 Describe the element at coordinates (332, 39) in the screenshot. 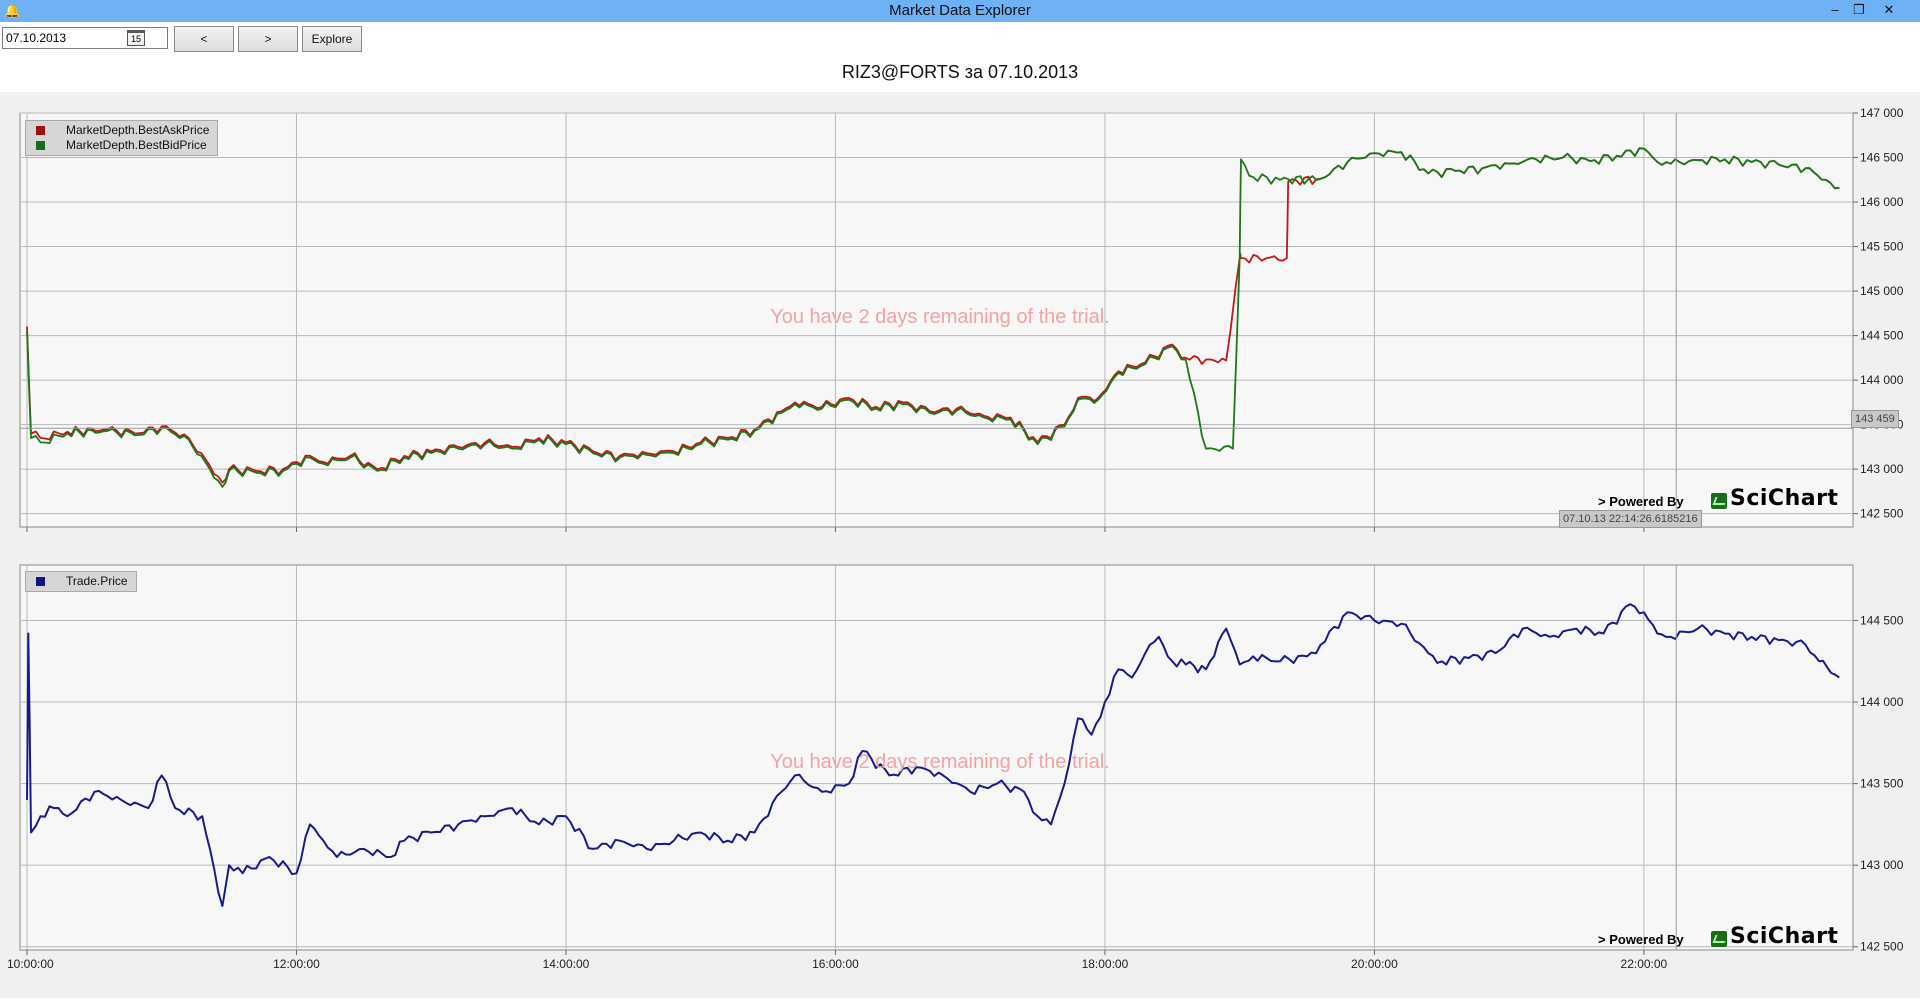

I see `explore-button: Explore` at that location.